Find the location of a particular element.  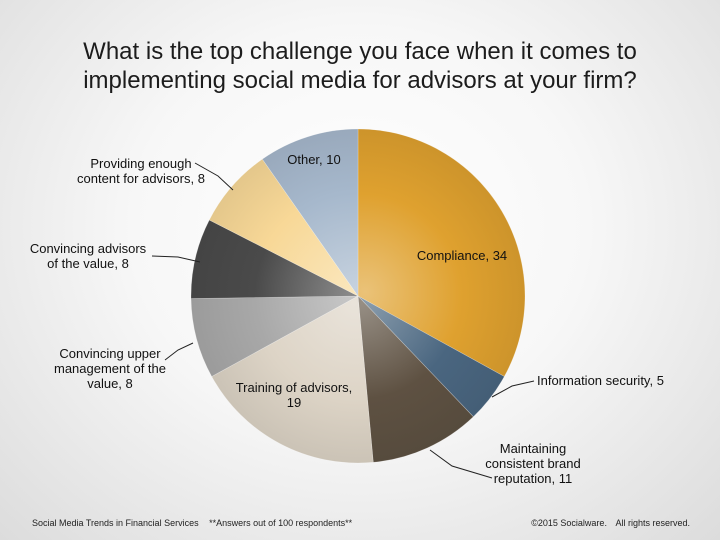

pie-slice-compliance is located at coordinates (441, 252).